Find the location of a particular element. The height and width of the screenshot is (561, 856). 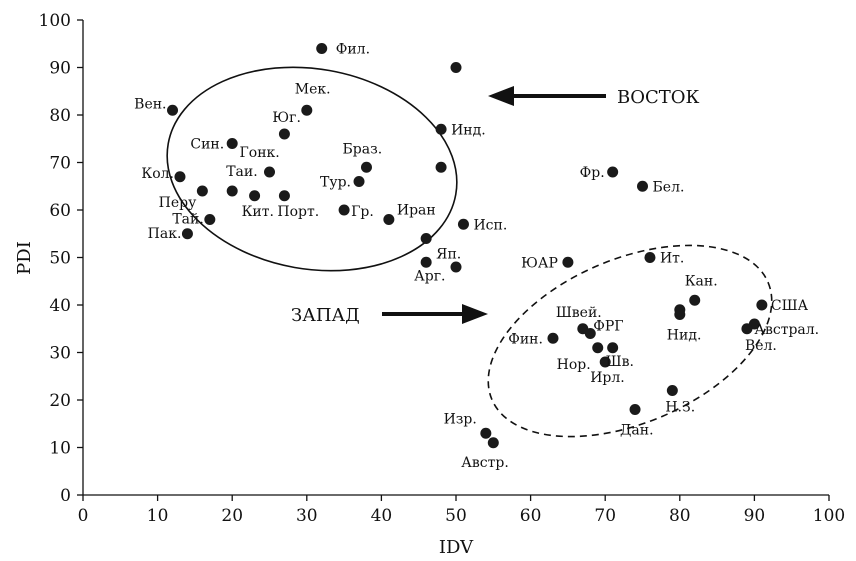

east-arrow-head is located at coordinates (501, 96).